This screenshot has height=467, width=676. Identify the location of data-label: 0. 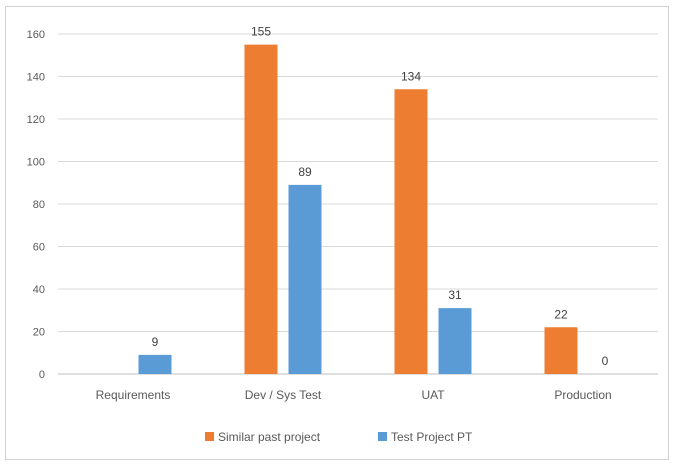
(605, 361).